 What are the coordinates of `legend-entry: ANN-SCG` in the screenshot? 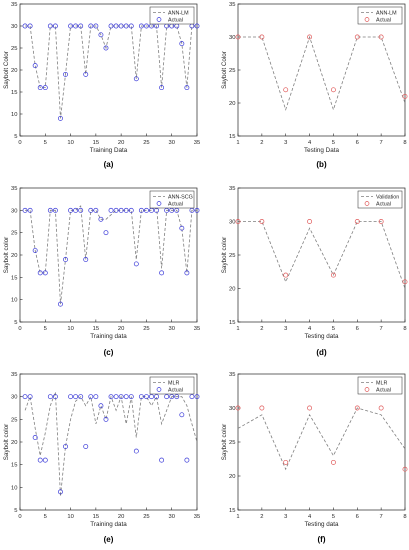 It's located at (180, 198).